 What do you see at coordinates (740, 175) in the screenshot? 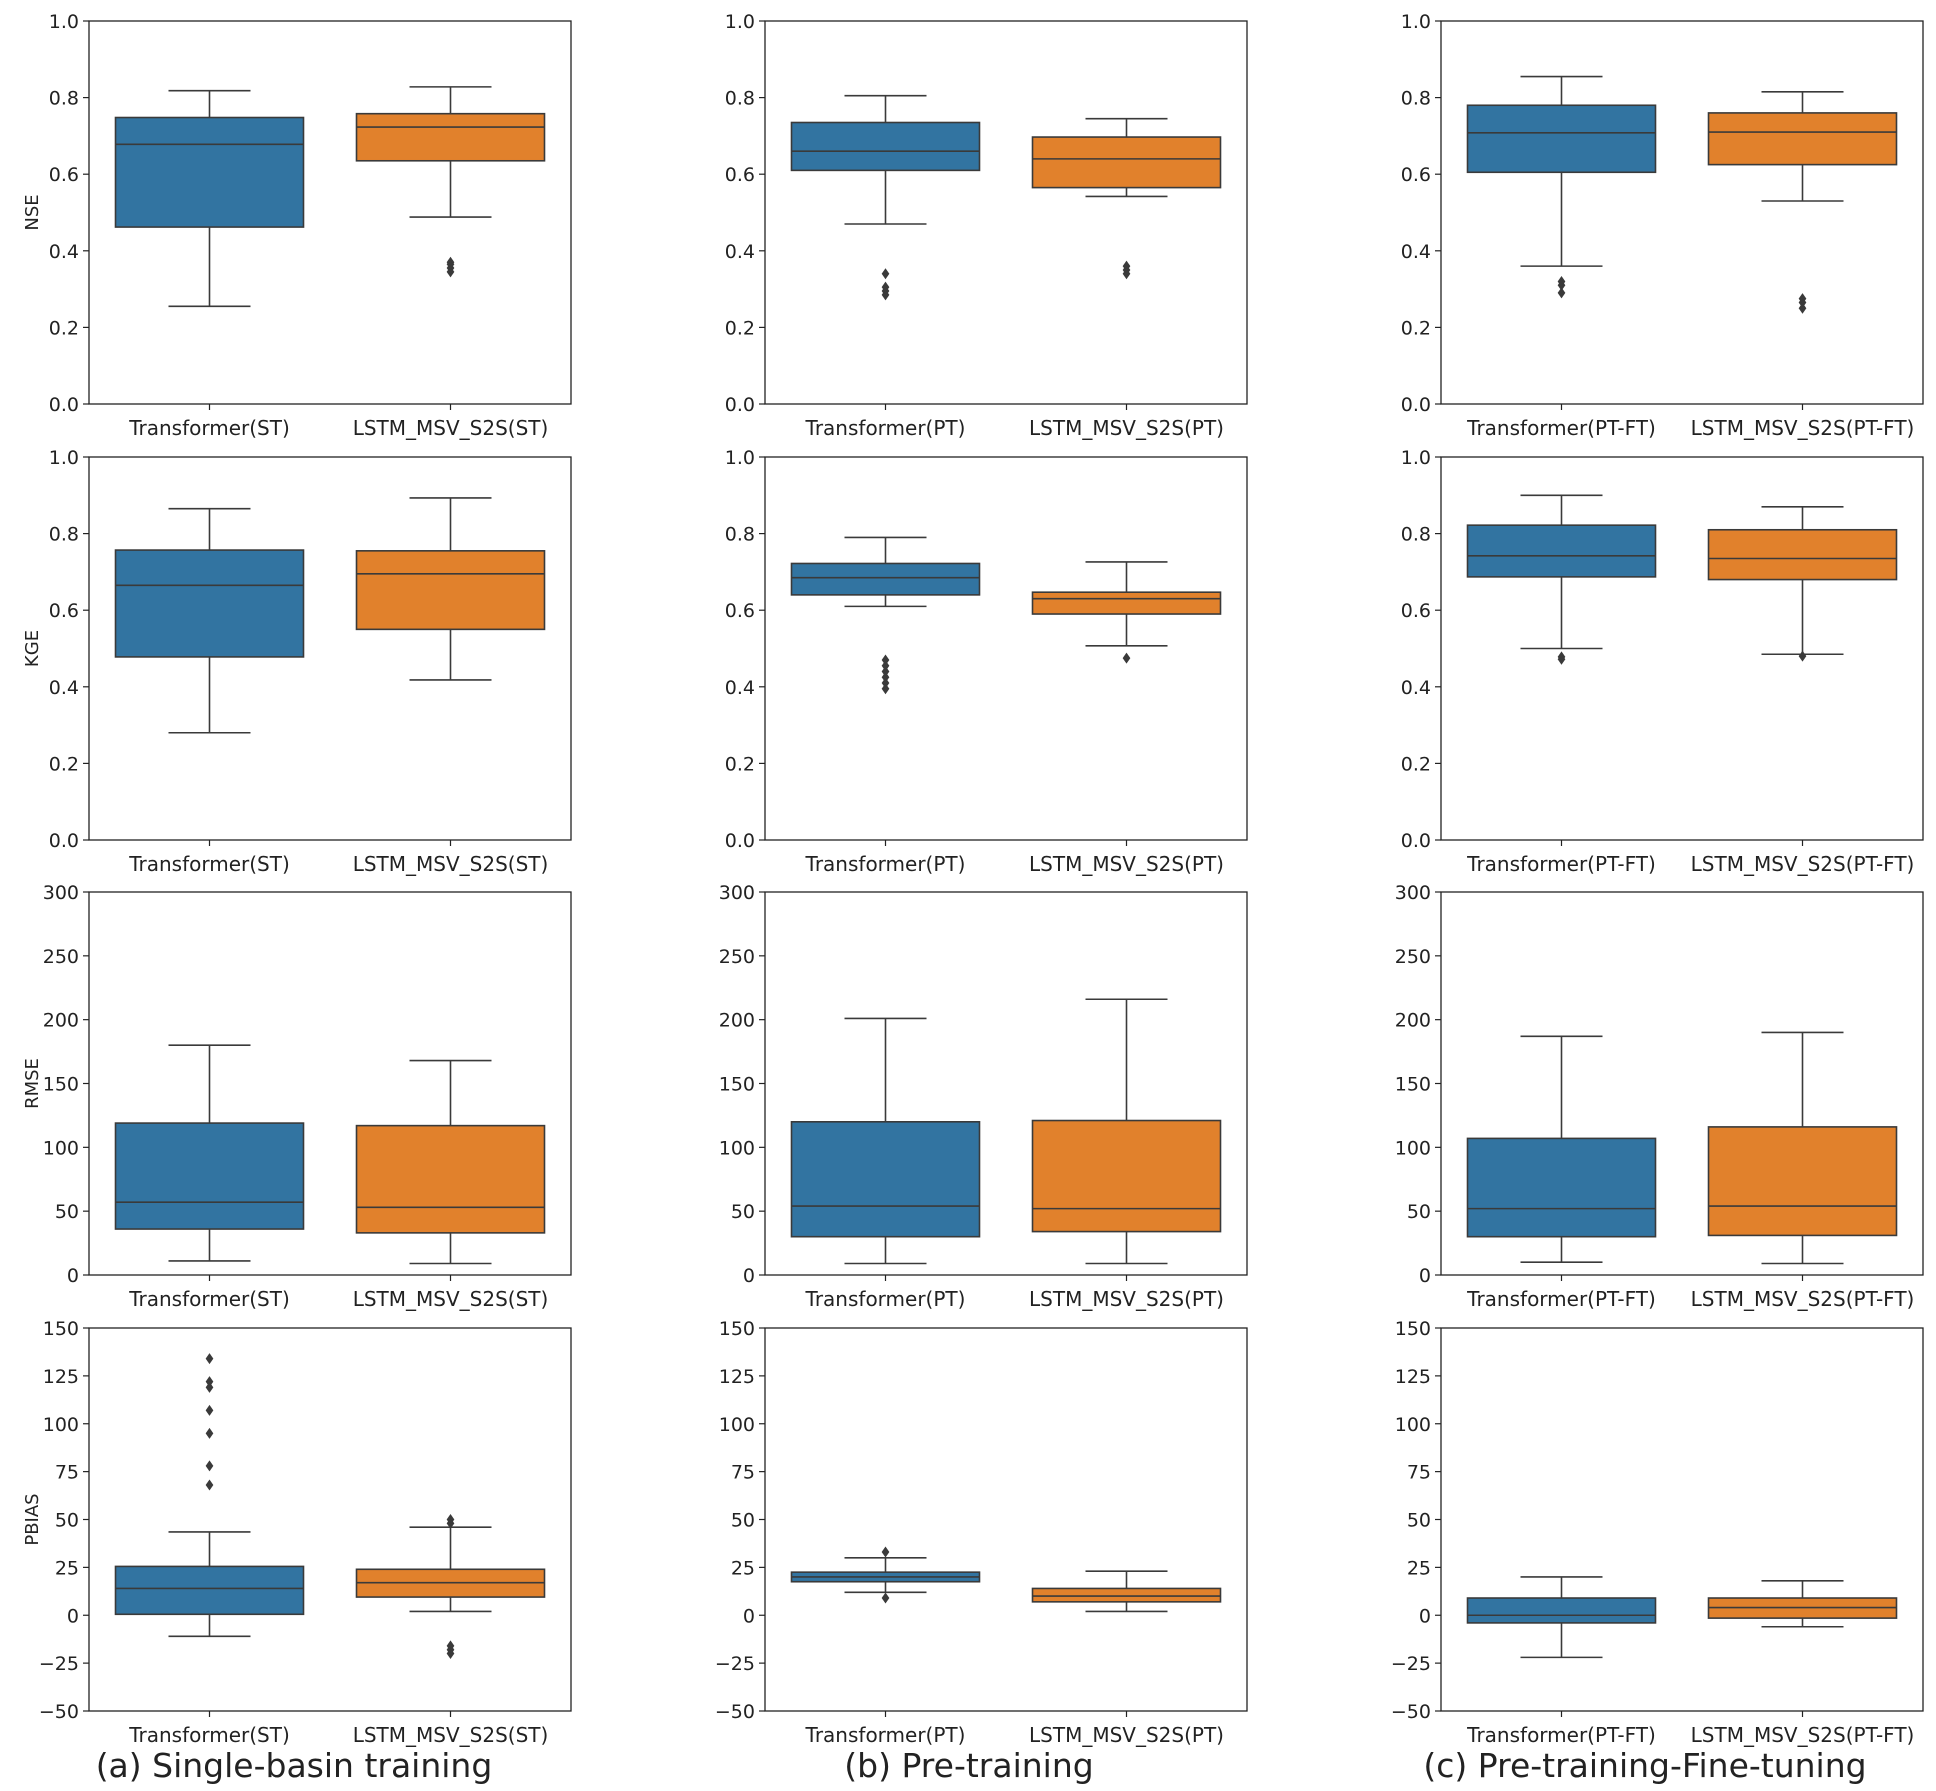
I see `y-tick-label-nse: 0.6` at bounding box center [740, 175].